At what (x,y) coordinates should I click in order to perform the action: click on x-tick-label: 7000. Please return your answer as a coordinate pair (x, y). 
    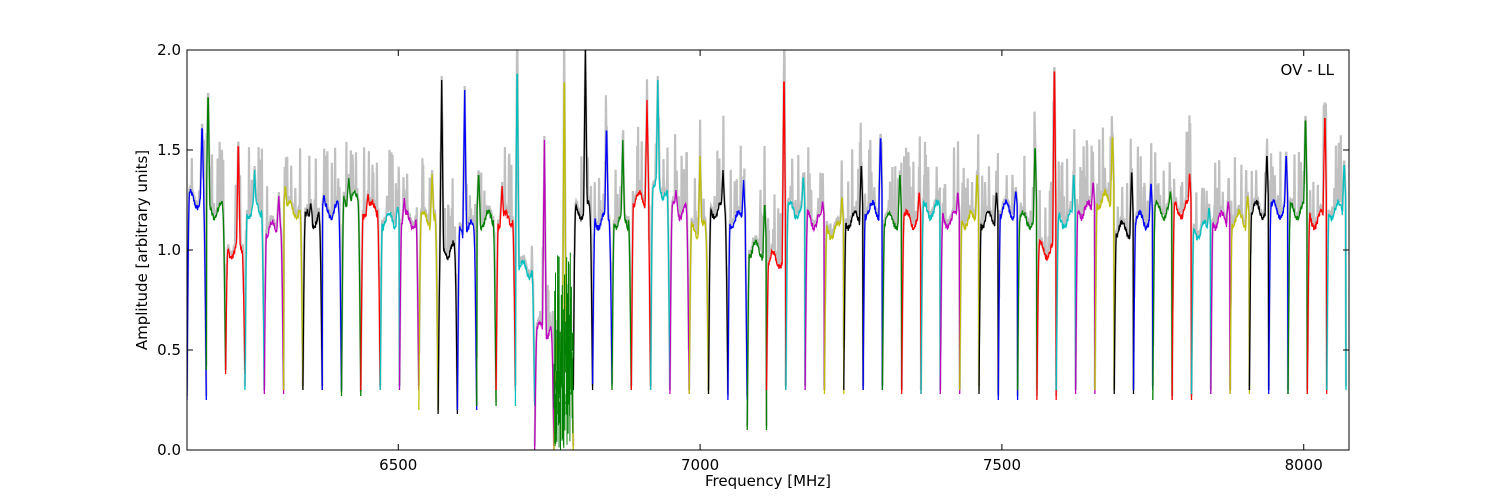
    Looking at the image, I should click on (700, 465).